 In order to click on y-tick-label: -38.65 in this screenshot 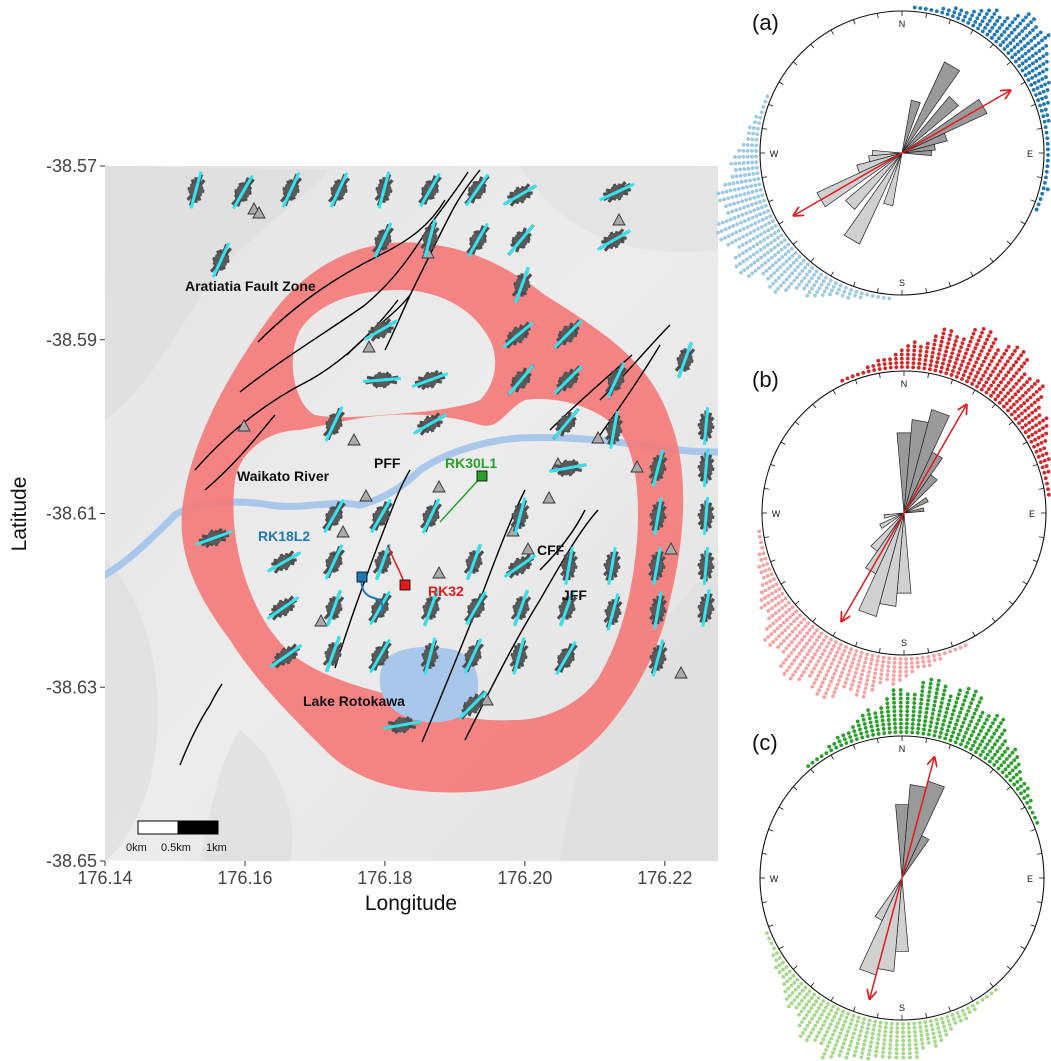, I will do `click(71, 861)`.